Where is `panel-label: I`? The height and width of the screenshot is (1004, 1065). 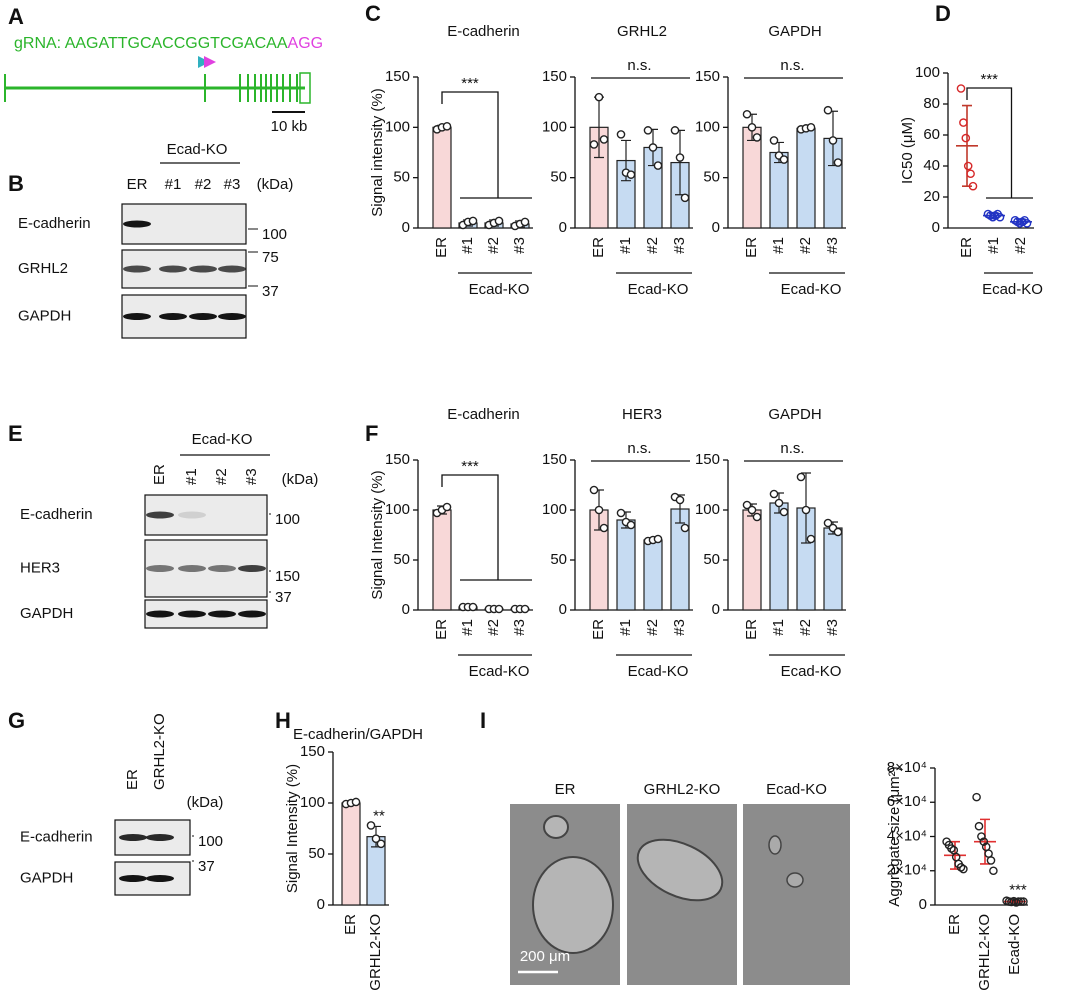
panel-label: I is located at coordinates (483, 720).